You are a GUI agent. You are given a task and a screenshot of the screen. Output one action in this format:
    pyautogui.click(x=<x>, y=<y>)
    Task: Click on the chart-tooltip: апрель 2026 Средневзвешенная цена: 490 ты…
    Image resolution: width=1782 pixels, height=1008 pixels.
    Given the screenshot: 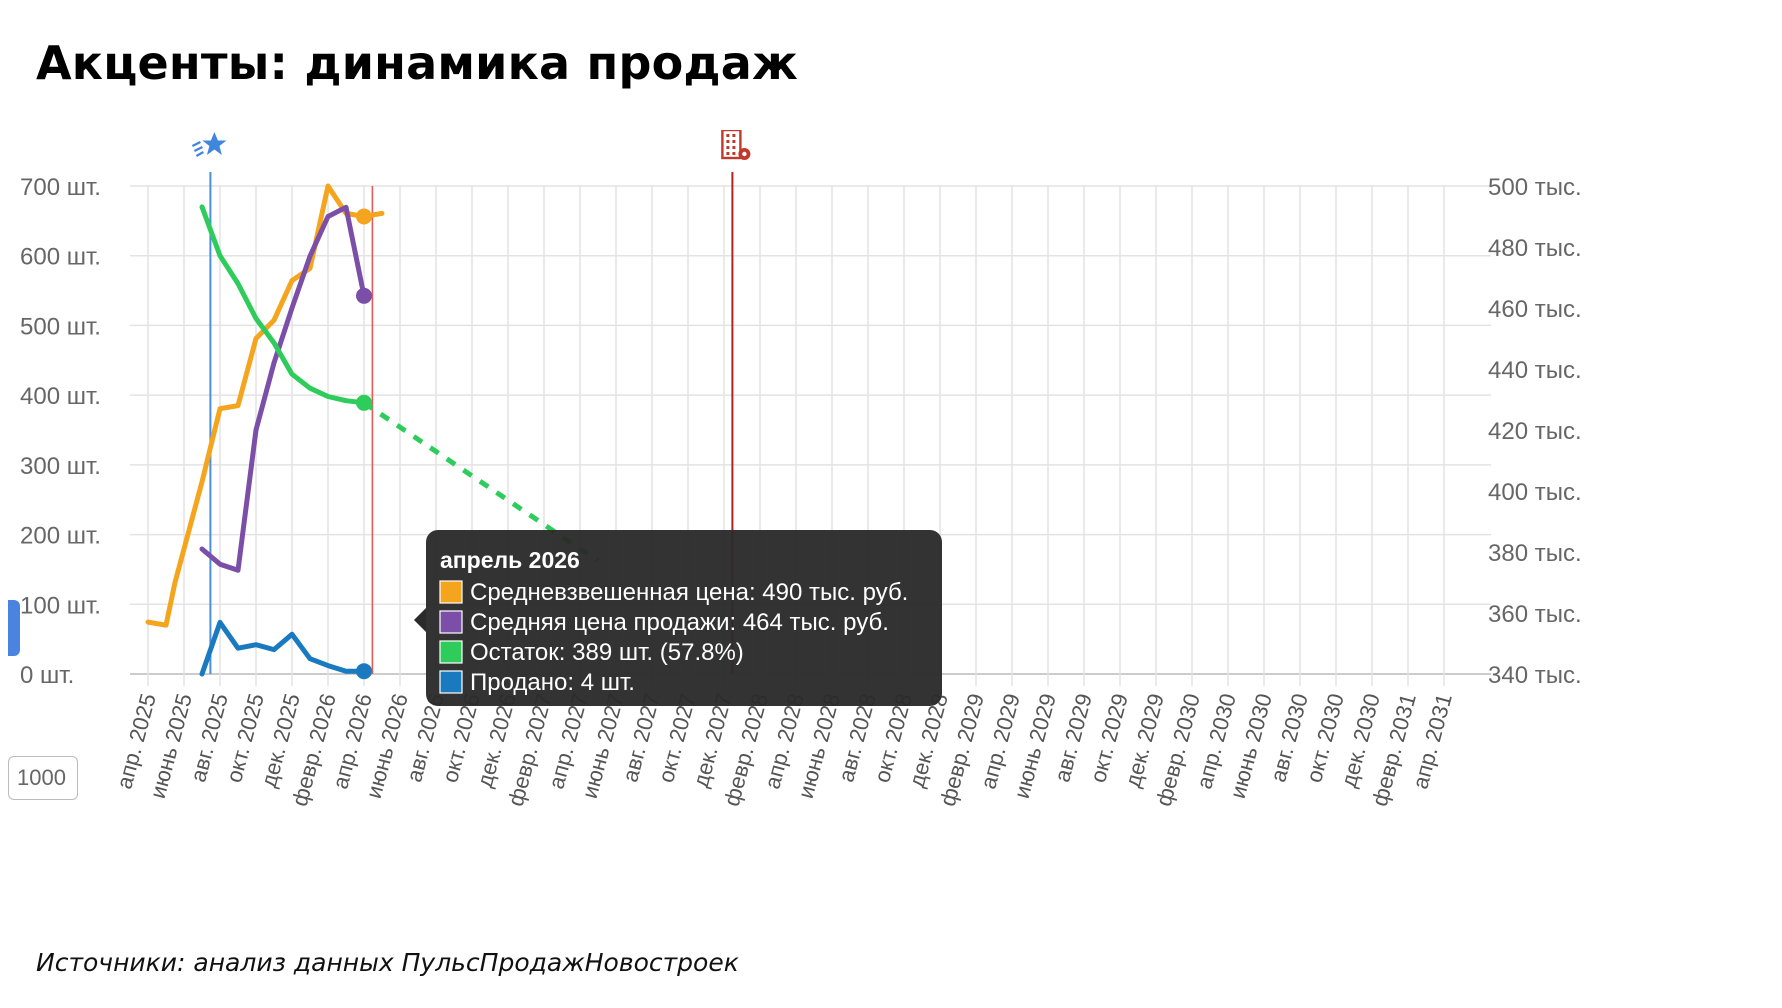 What is the action you would take?
    pyautogui.click(x=678, y=618)
    